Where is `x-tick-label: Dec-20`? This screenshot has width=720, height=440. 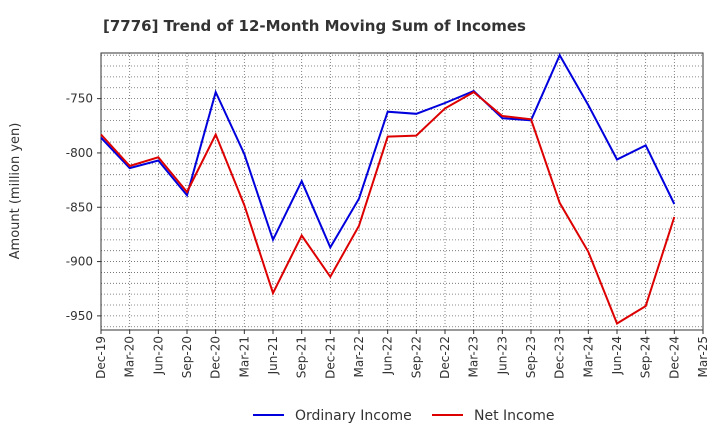 x-tick-label: Dec-20 is located at coordinates (216, 357).